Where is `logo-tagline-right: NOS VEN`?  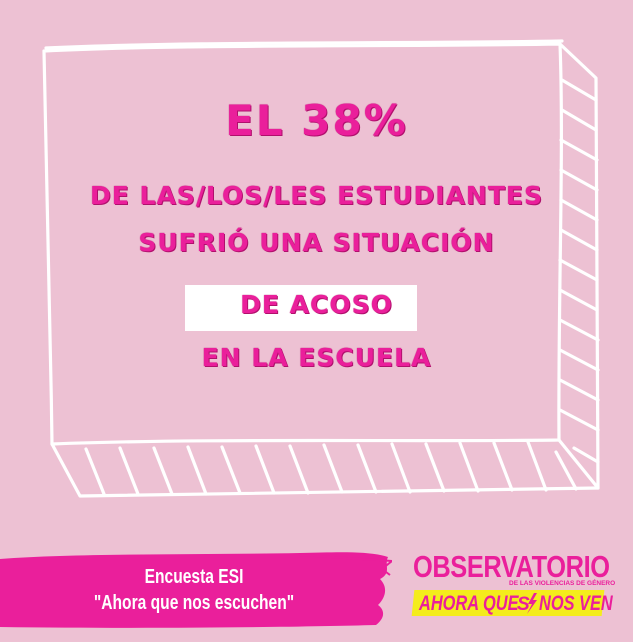 logo-tagline-right: NOS VEN is located at coordinates (576, 603).